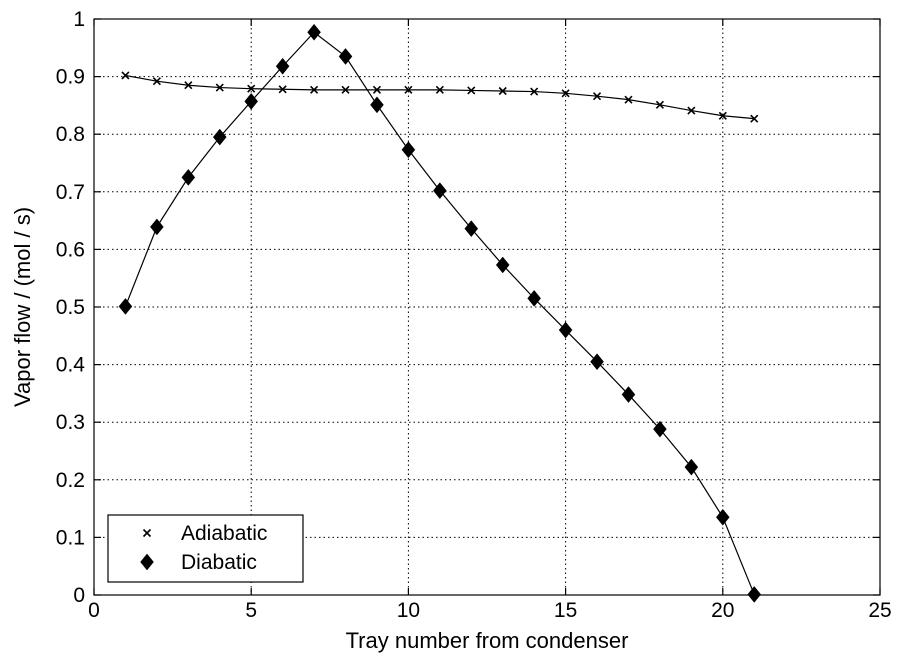  Describe the element at coordinates (70, 134) in the screenshot. I see `y-tick-label: 0.8` at that location.